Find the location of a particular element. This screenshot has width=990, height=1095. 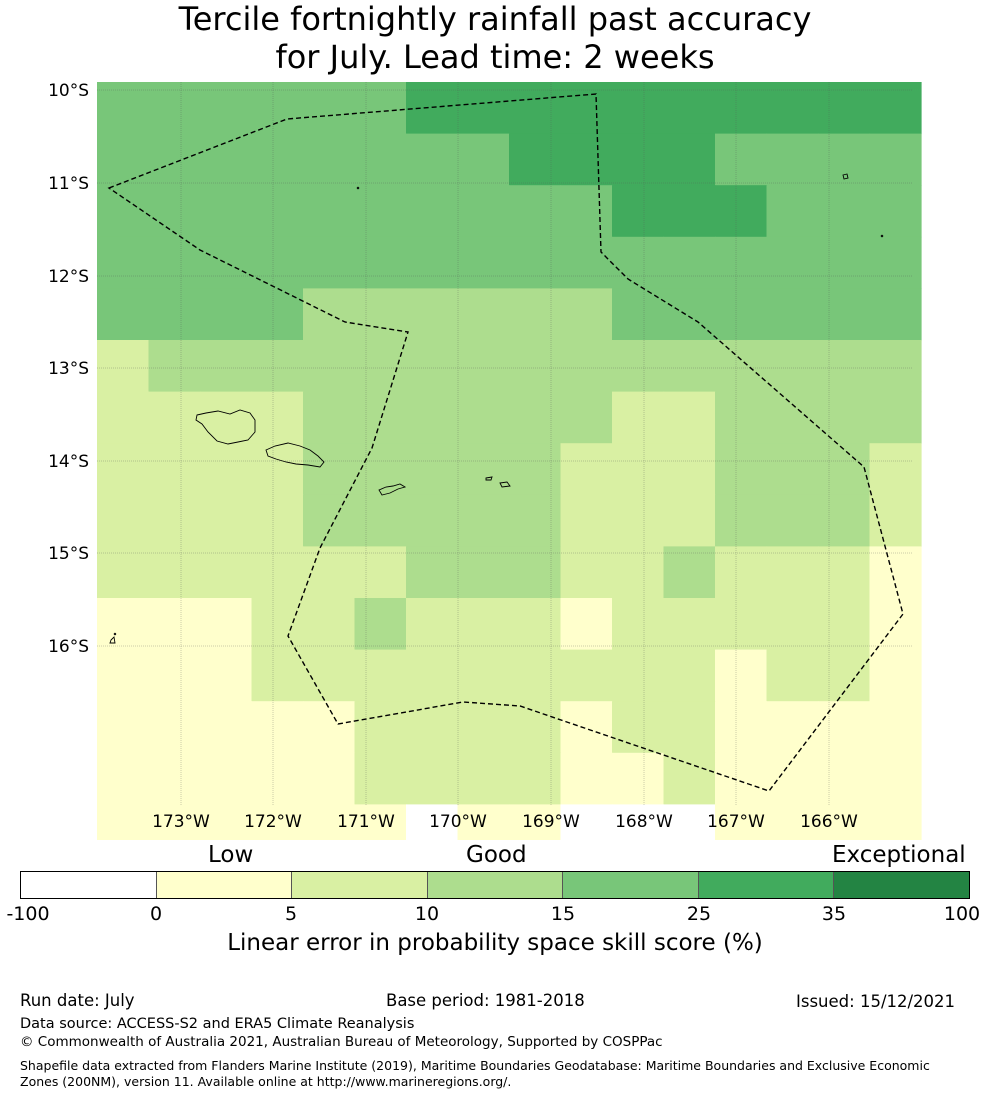

longitude-label: 166°W is located at coordinates (829, 822).